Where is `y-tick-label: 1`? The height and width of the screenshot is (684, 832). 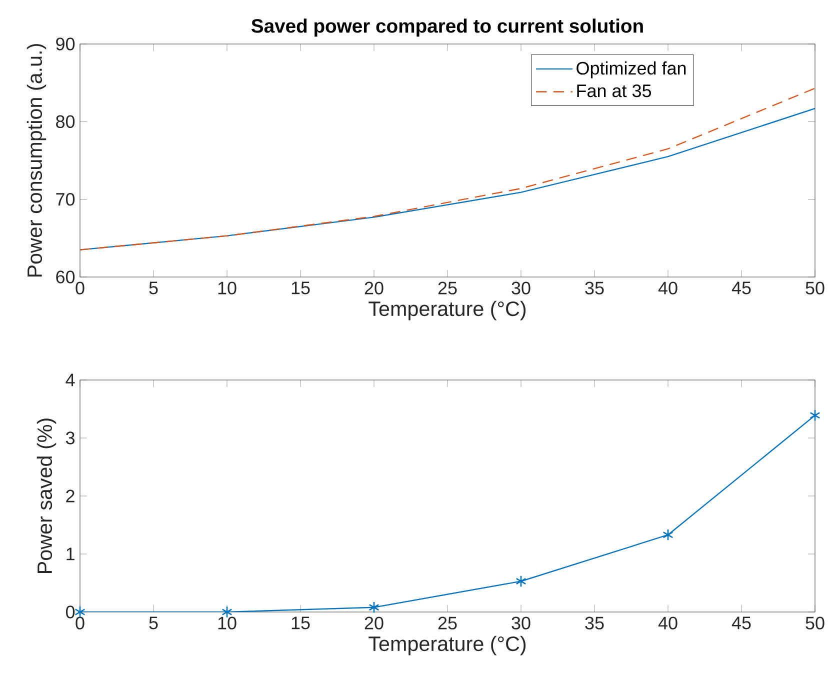
y-tick-label: 1 is located at coordinates (70, 554).